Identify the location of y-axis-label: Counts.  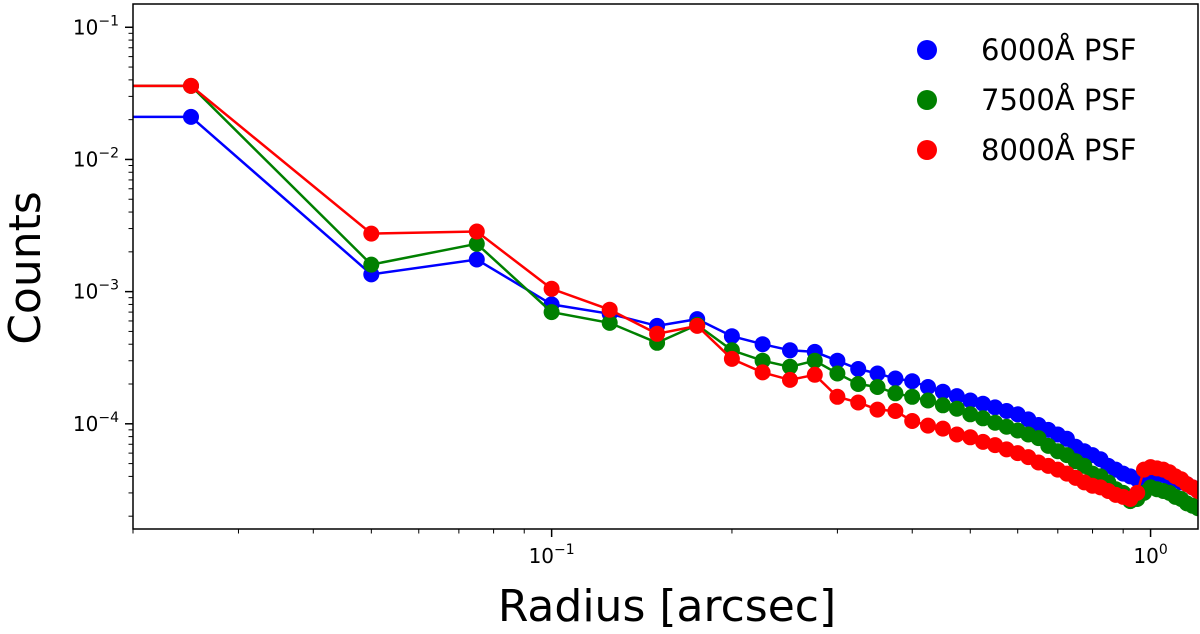
(25, 268).